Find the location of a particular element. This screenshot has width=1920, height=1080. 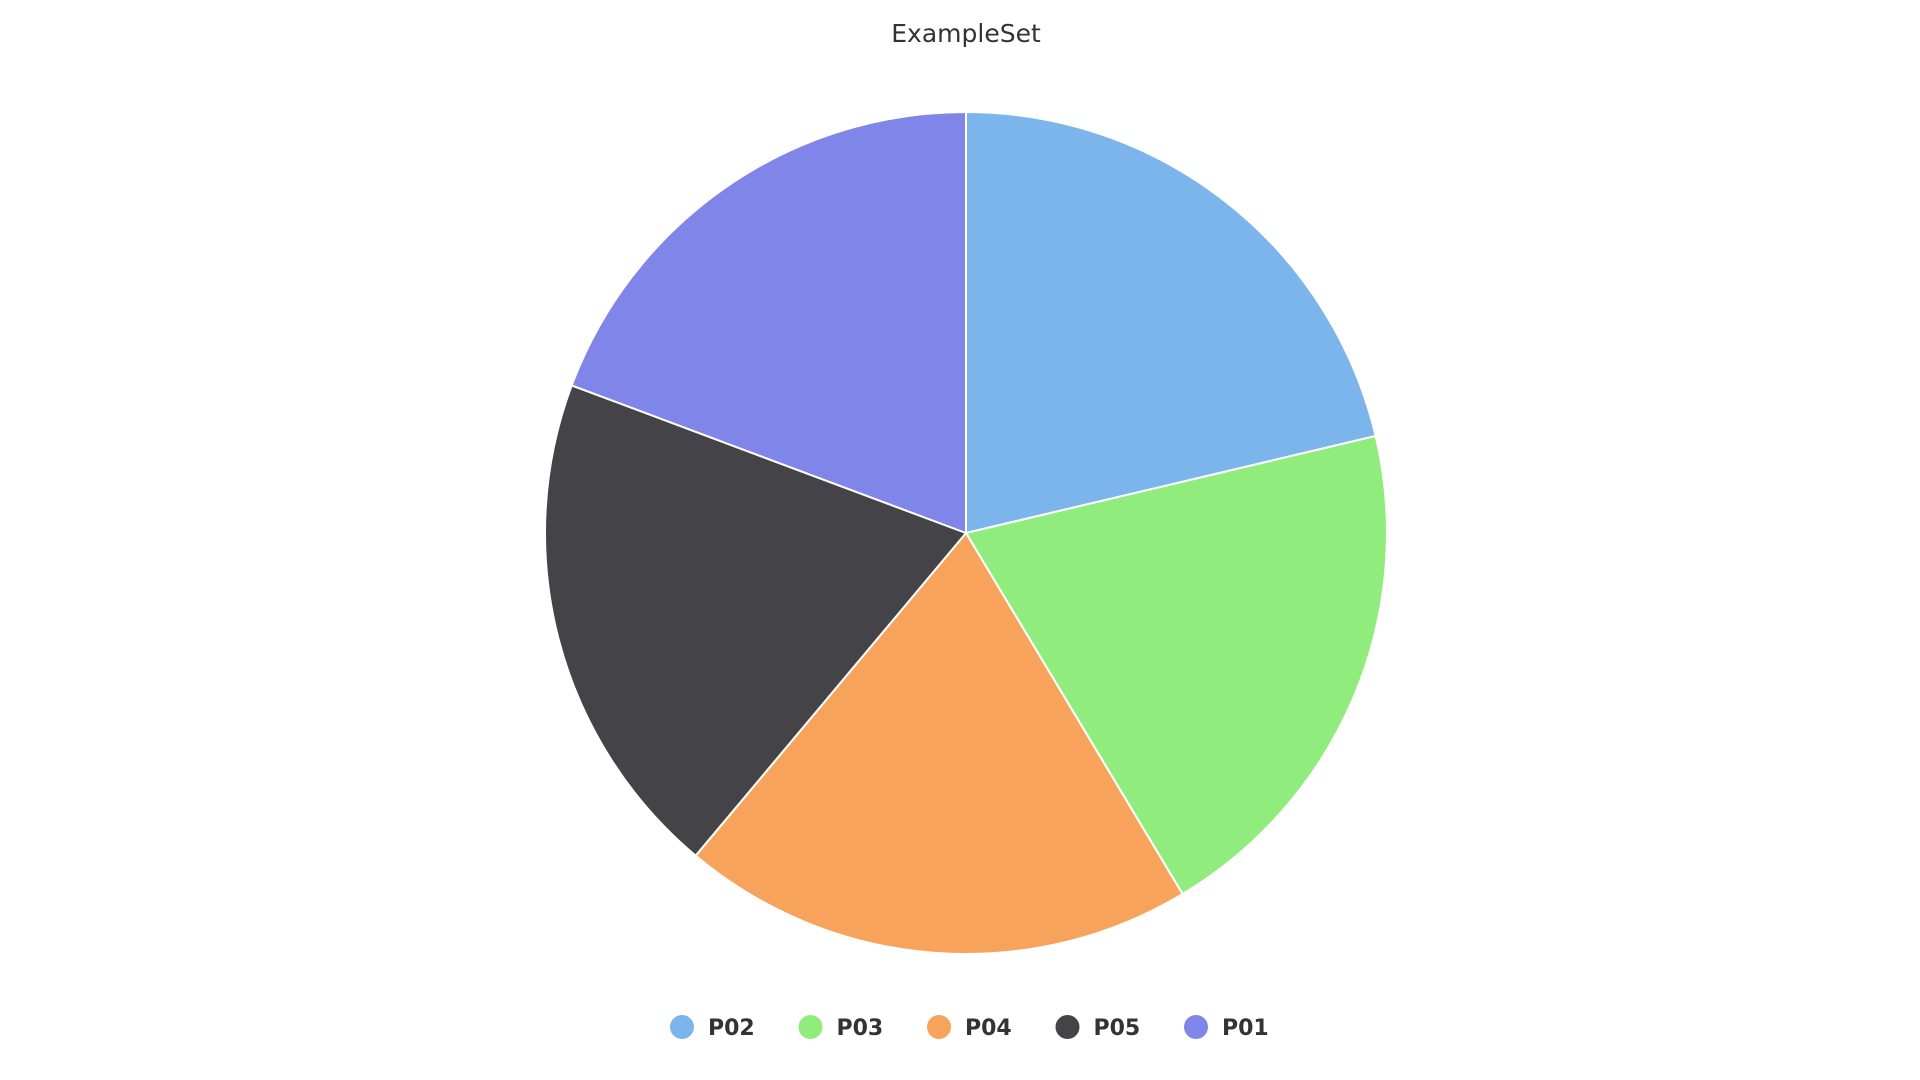

legend-item-p04: P04 is located at coordinates (969, 1028).